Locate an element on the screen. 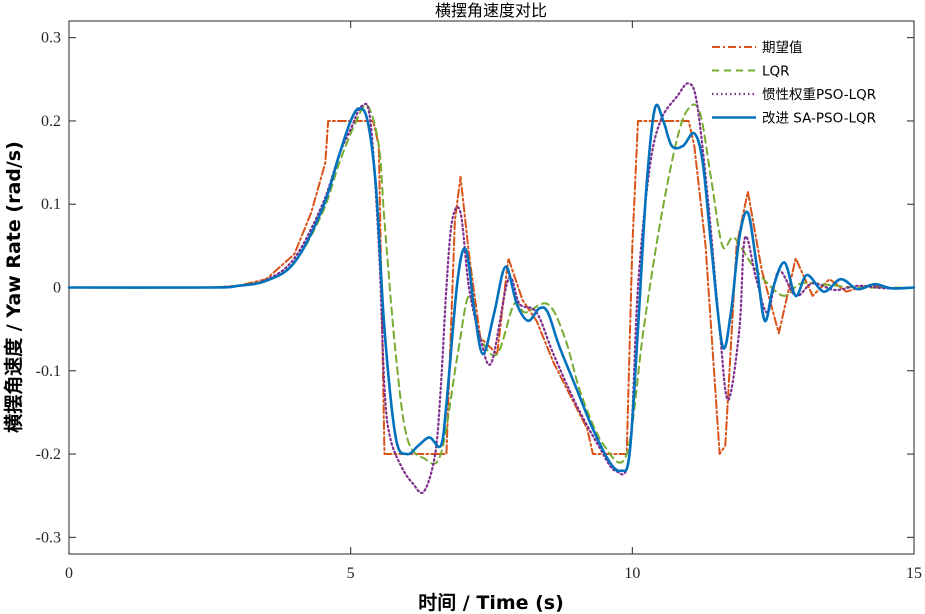  legend-label: 惯性权重PSO-LQR is located at coordinates (819, 94).